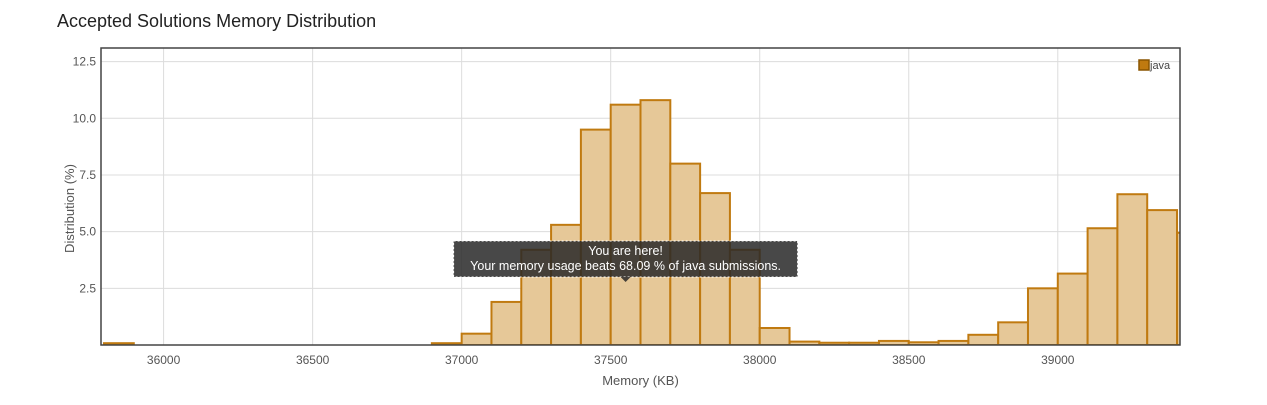 The height and width of the screenshot is (405, 1267). What do you see at coordinates (87, 288) in the screenshot?
I see `y-tick-label: 2.5` at bounding box center [87, 288].